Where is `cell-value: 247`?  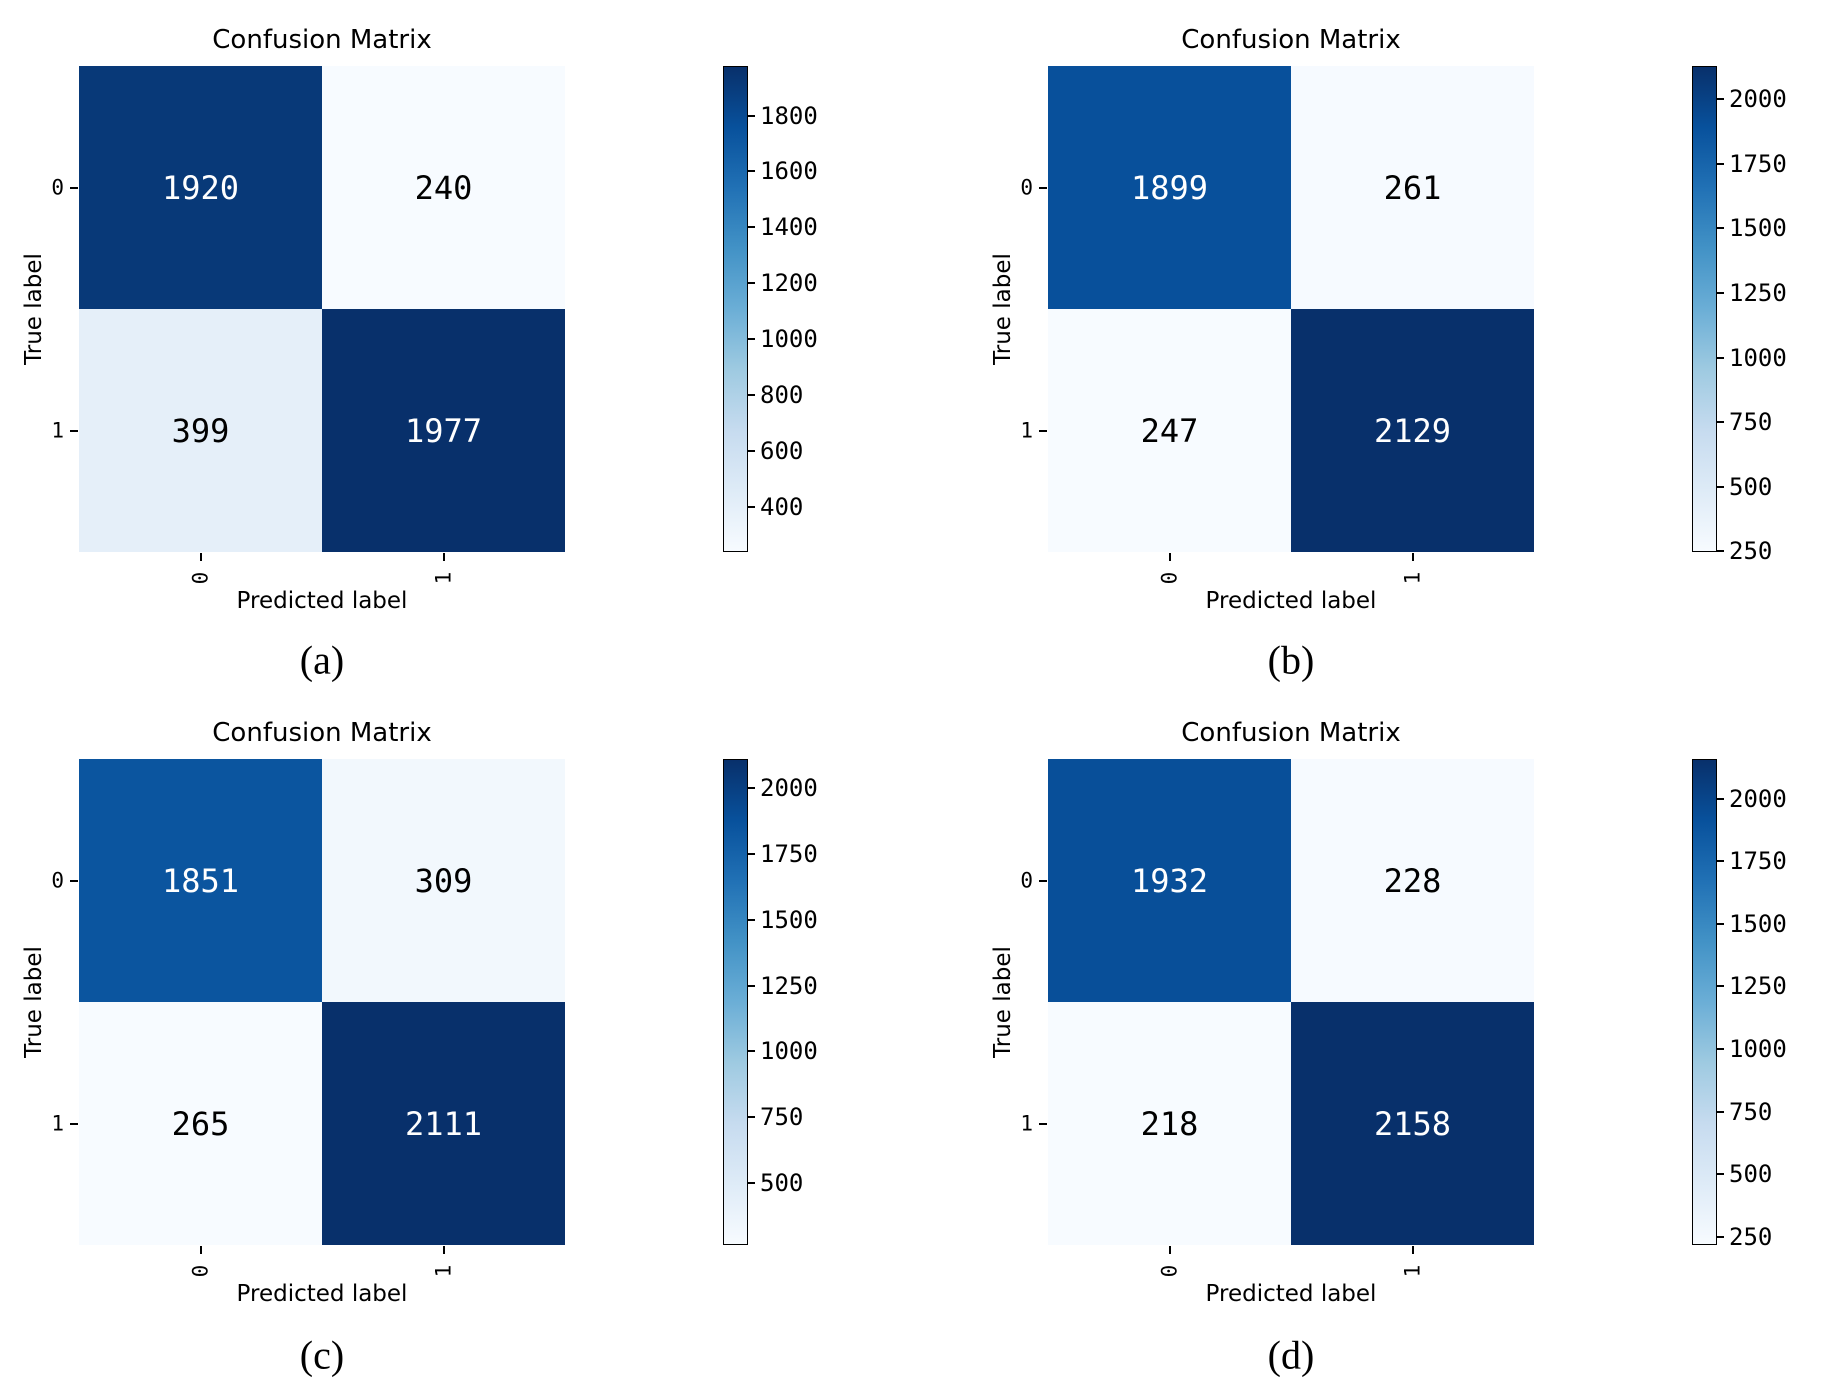 cell-value: 247 is located at coordinates (1169, 430).